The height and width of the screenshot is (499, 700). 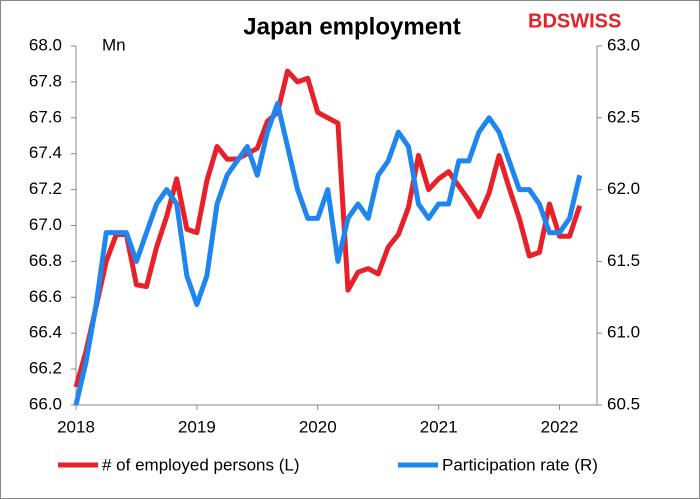 What do you see at coordinates (45, 296) in the screenshot?
I see `y-tick-label: 66.6` at bounding box center [45, 296].